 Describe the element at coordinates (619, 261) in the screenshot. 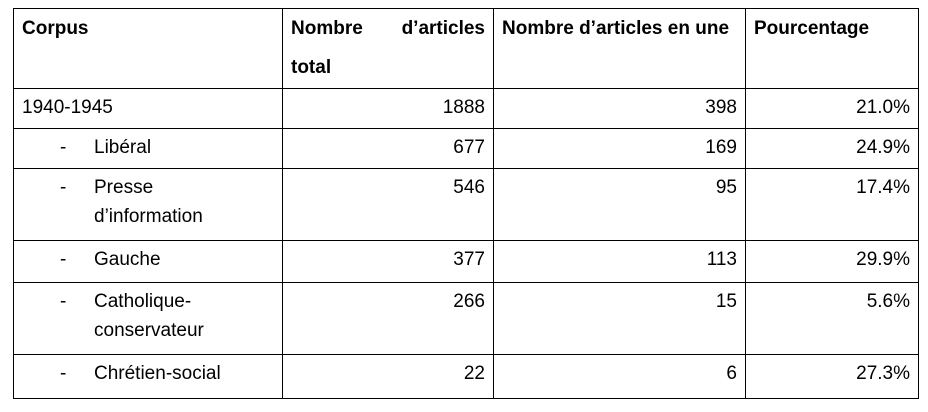

I see `une-cell: 113` at that location.